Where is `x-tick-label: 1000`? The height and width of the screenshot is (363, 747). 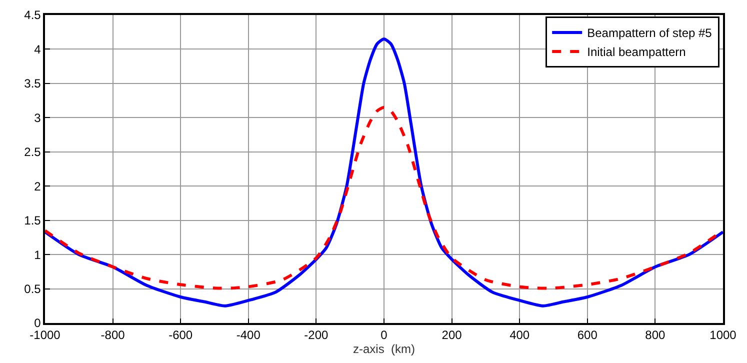 x-tick-label: 1000 is located at coordinates (723, 335).